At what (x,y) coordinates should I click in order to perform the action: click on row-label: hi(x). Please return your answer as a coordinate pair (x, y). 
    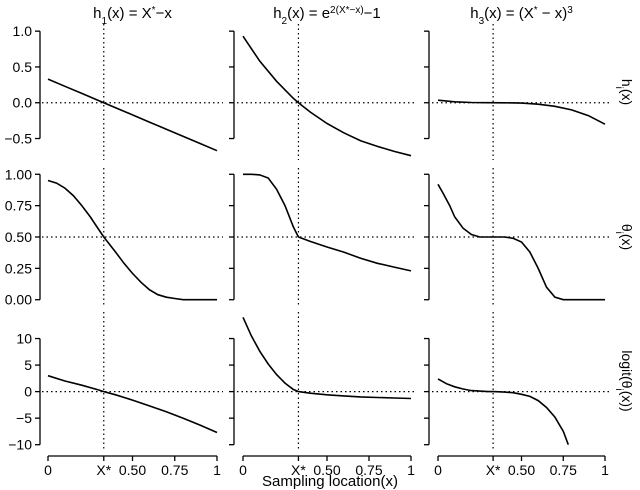
    Looking at the image, I should click on (625, 92).